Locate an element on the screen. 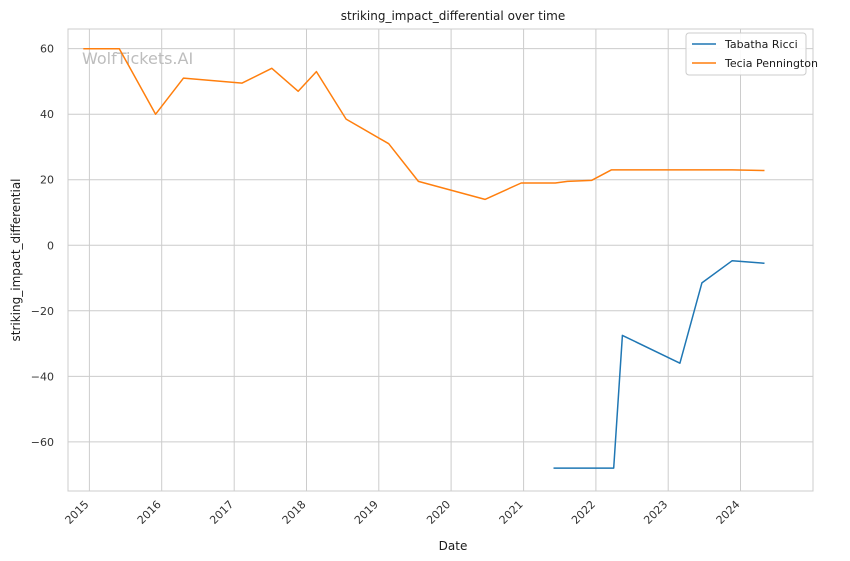 The image size is (850, 561). y-axis-ticks: −60 −40 −20 0 20 40 60 is located at coordinates (42, 246).